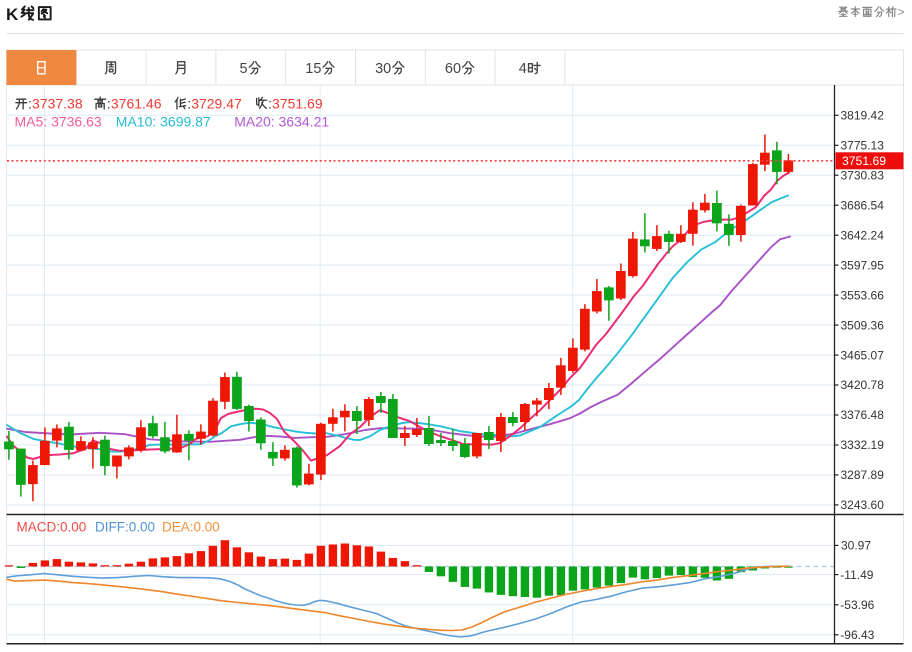  What do you see at coordinates (863, 505) in the screenshot?
I see `svg-text: 3243.60` at bounding box center [863, 505].